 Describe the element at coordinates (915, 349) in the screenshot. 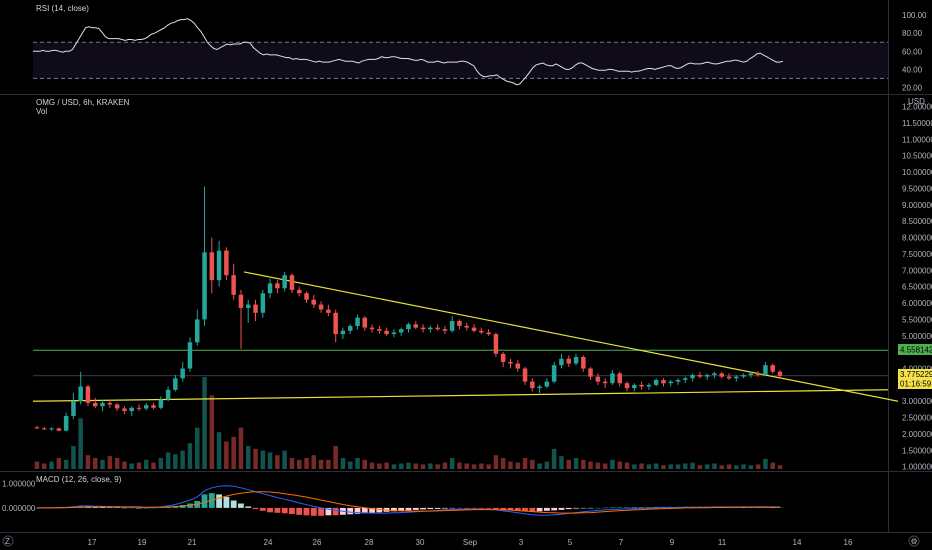

I see `level-tag-bg` at that location.